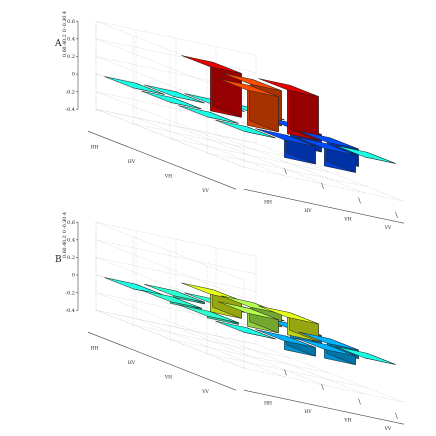 The height and width of the screenshot is (436, 436). Describe the element at coordinates (58, 260) in the screenshot. I see `panel-label: B` at that location.